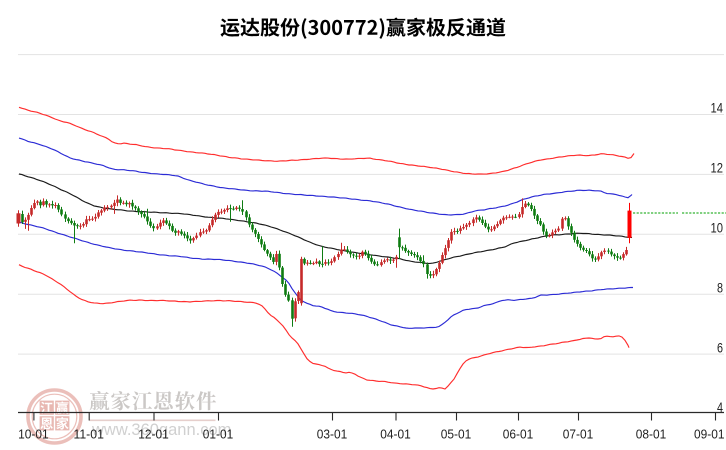 Image resolution: width=726 pixels, height=450 pixels. What do you see at coordinates (332, 434) in the screenshot?
I see `svg-text: 03-01` at bounding box center [332, 434].